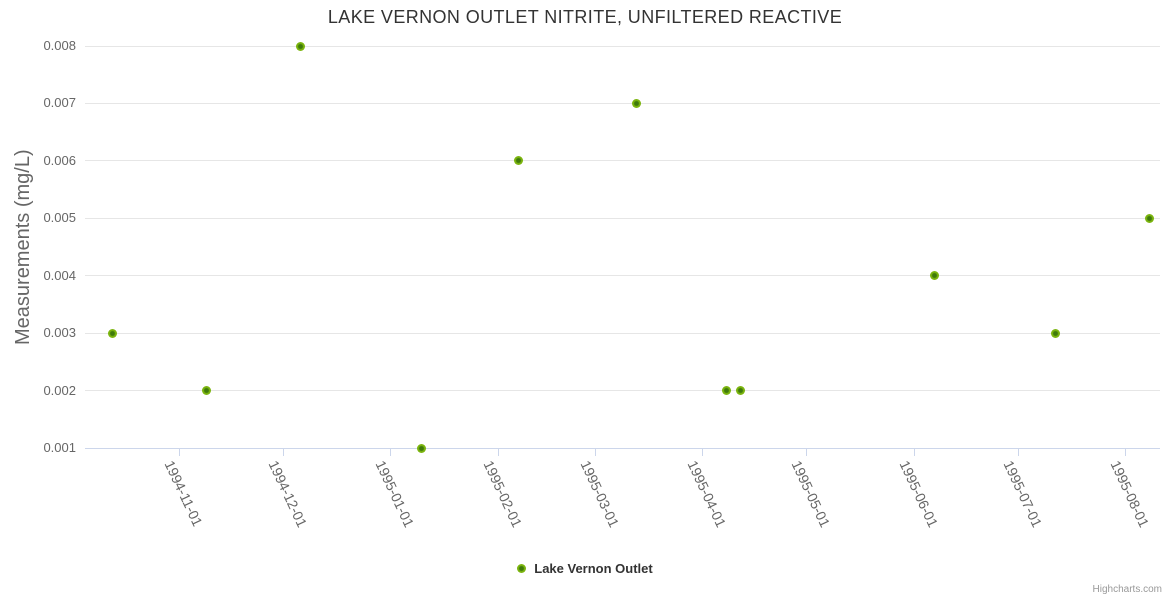  I want to click on x-axis-tick-label: 1995-07-01, so click(1023, 494).